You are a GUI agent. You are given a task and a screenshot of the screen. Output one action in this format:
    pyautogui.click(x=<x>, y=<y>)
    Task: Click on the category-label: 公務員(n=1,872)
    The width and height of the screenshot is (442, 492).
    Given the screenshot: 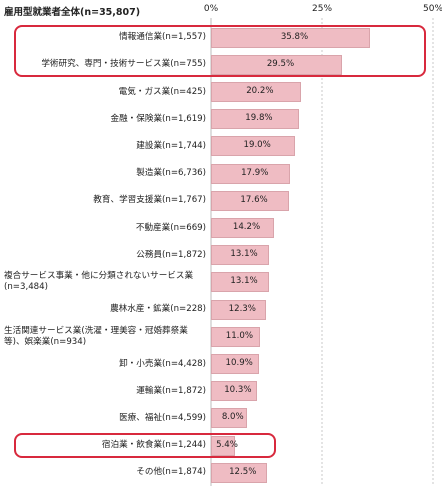 What is the action you would take?
    pyautogui.click(x=171, y=254)
    